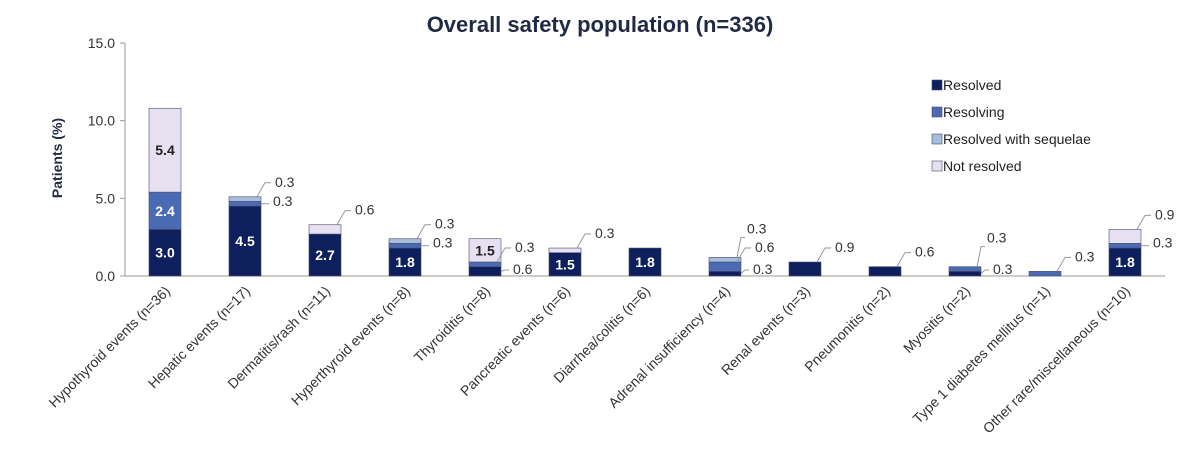 Image resolution: width=1200 pixels, height=463 pixels. I want to click on data-label: 5.4, so click(165, 150).